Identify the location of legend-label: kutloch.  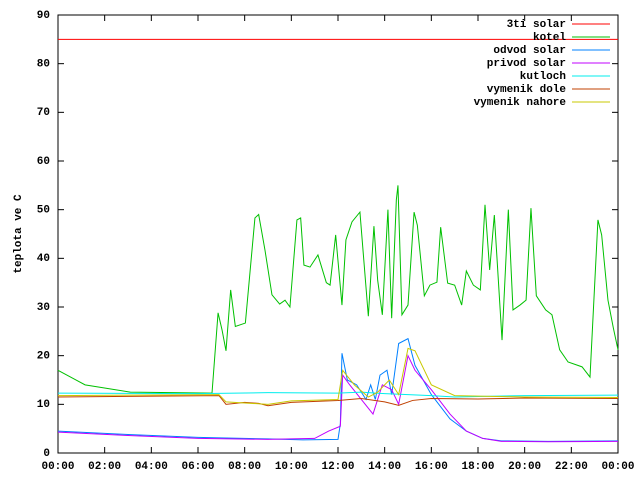
(543, 77).